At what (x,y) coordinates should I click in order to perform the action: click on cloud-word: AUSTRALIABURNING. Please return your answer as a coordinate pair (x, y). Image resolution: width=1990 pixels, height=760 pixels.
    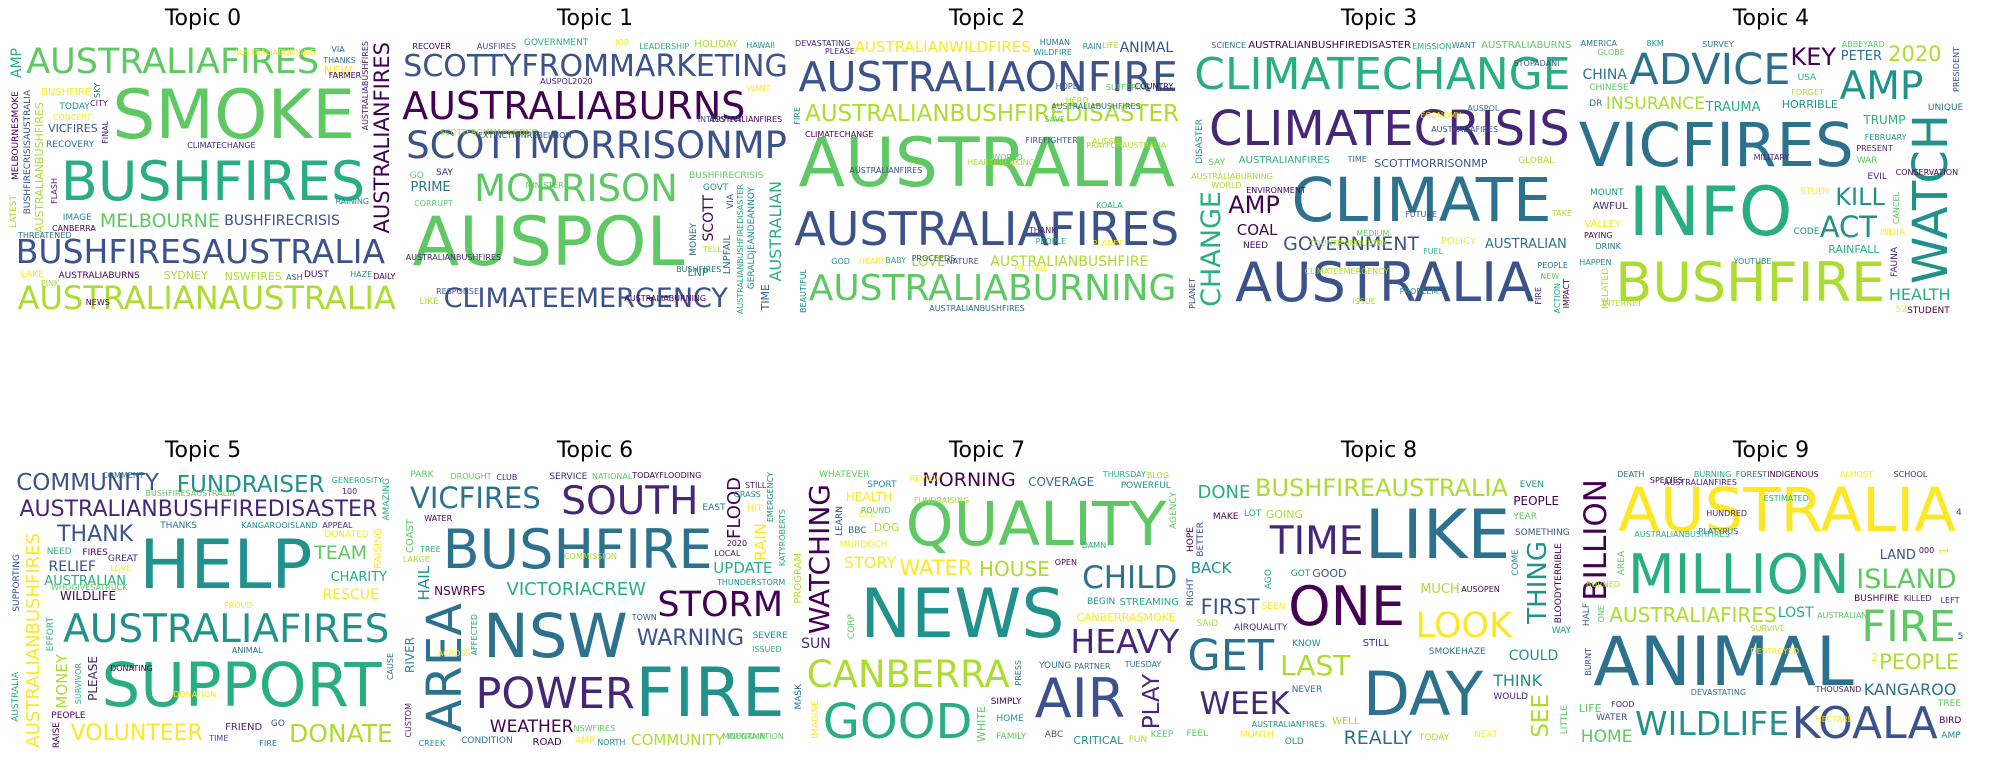
    Looking at the image, I should click on (1232, 176).